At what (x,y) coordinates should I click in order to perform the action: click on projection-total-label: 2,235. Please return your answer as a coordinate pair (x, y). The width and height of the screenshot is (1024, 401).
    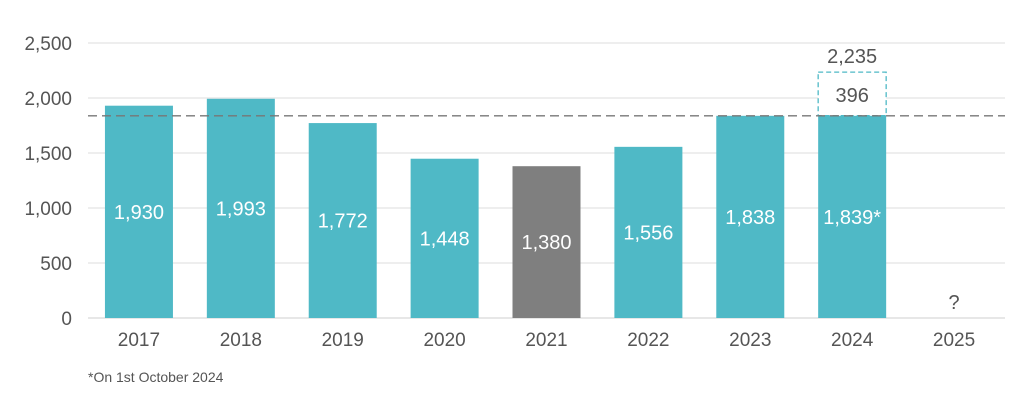
    Looking at the image, I should click on (852, 57).